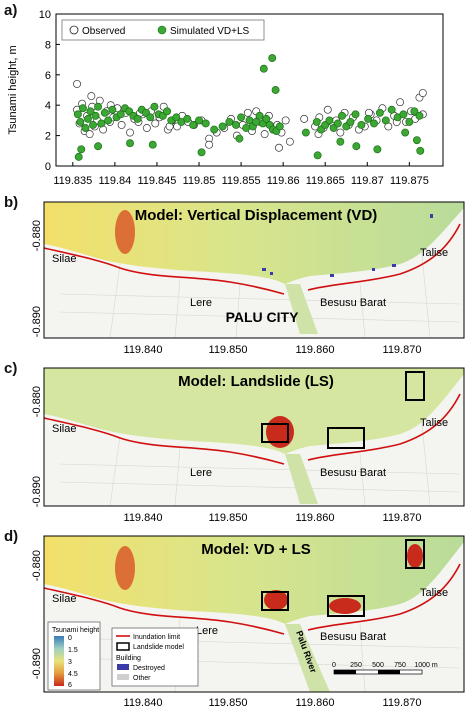 The height and width of the screenshot is (709, 474). Describe the element at coordinates (256, 215) in the screenshot. I see `map-title-vd: Model: Vertical Displacement (VD)` at that location.